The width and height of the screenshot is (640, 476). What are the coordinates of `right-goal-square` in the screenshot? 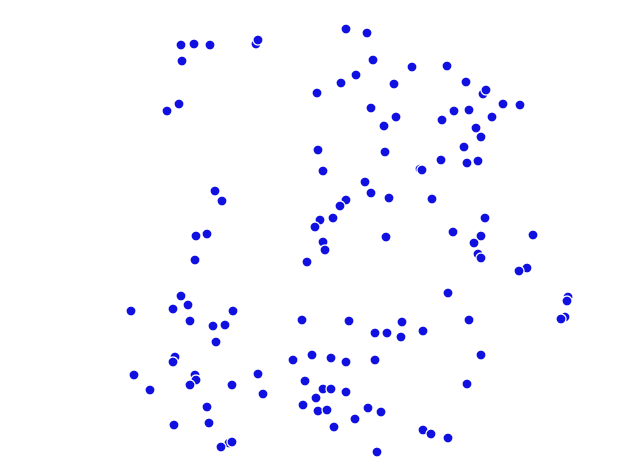 It's located at (573, 237).